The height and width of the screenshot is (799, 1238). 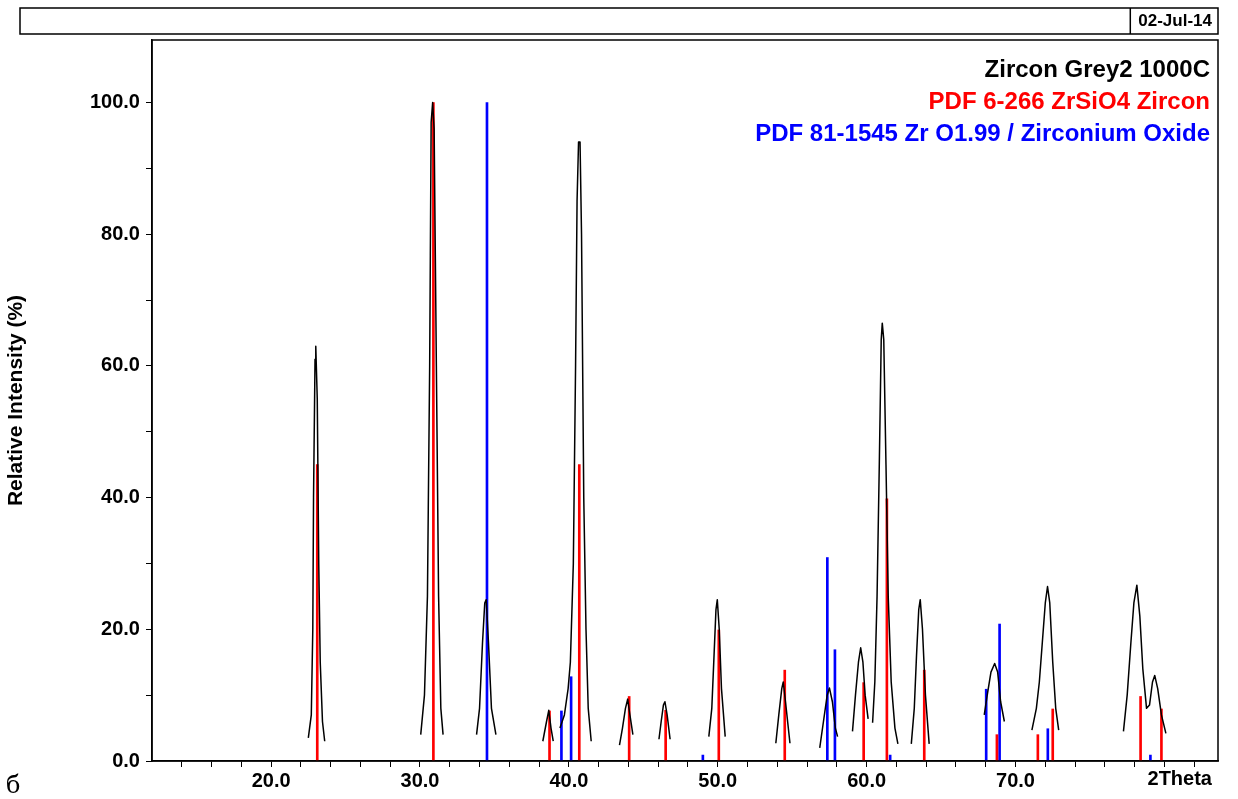 What do you see at coordinates (13, 785) in the screenshot?
I see `text: б` at bounding box center [13, 785].